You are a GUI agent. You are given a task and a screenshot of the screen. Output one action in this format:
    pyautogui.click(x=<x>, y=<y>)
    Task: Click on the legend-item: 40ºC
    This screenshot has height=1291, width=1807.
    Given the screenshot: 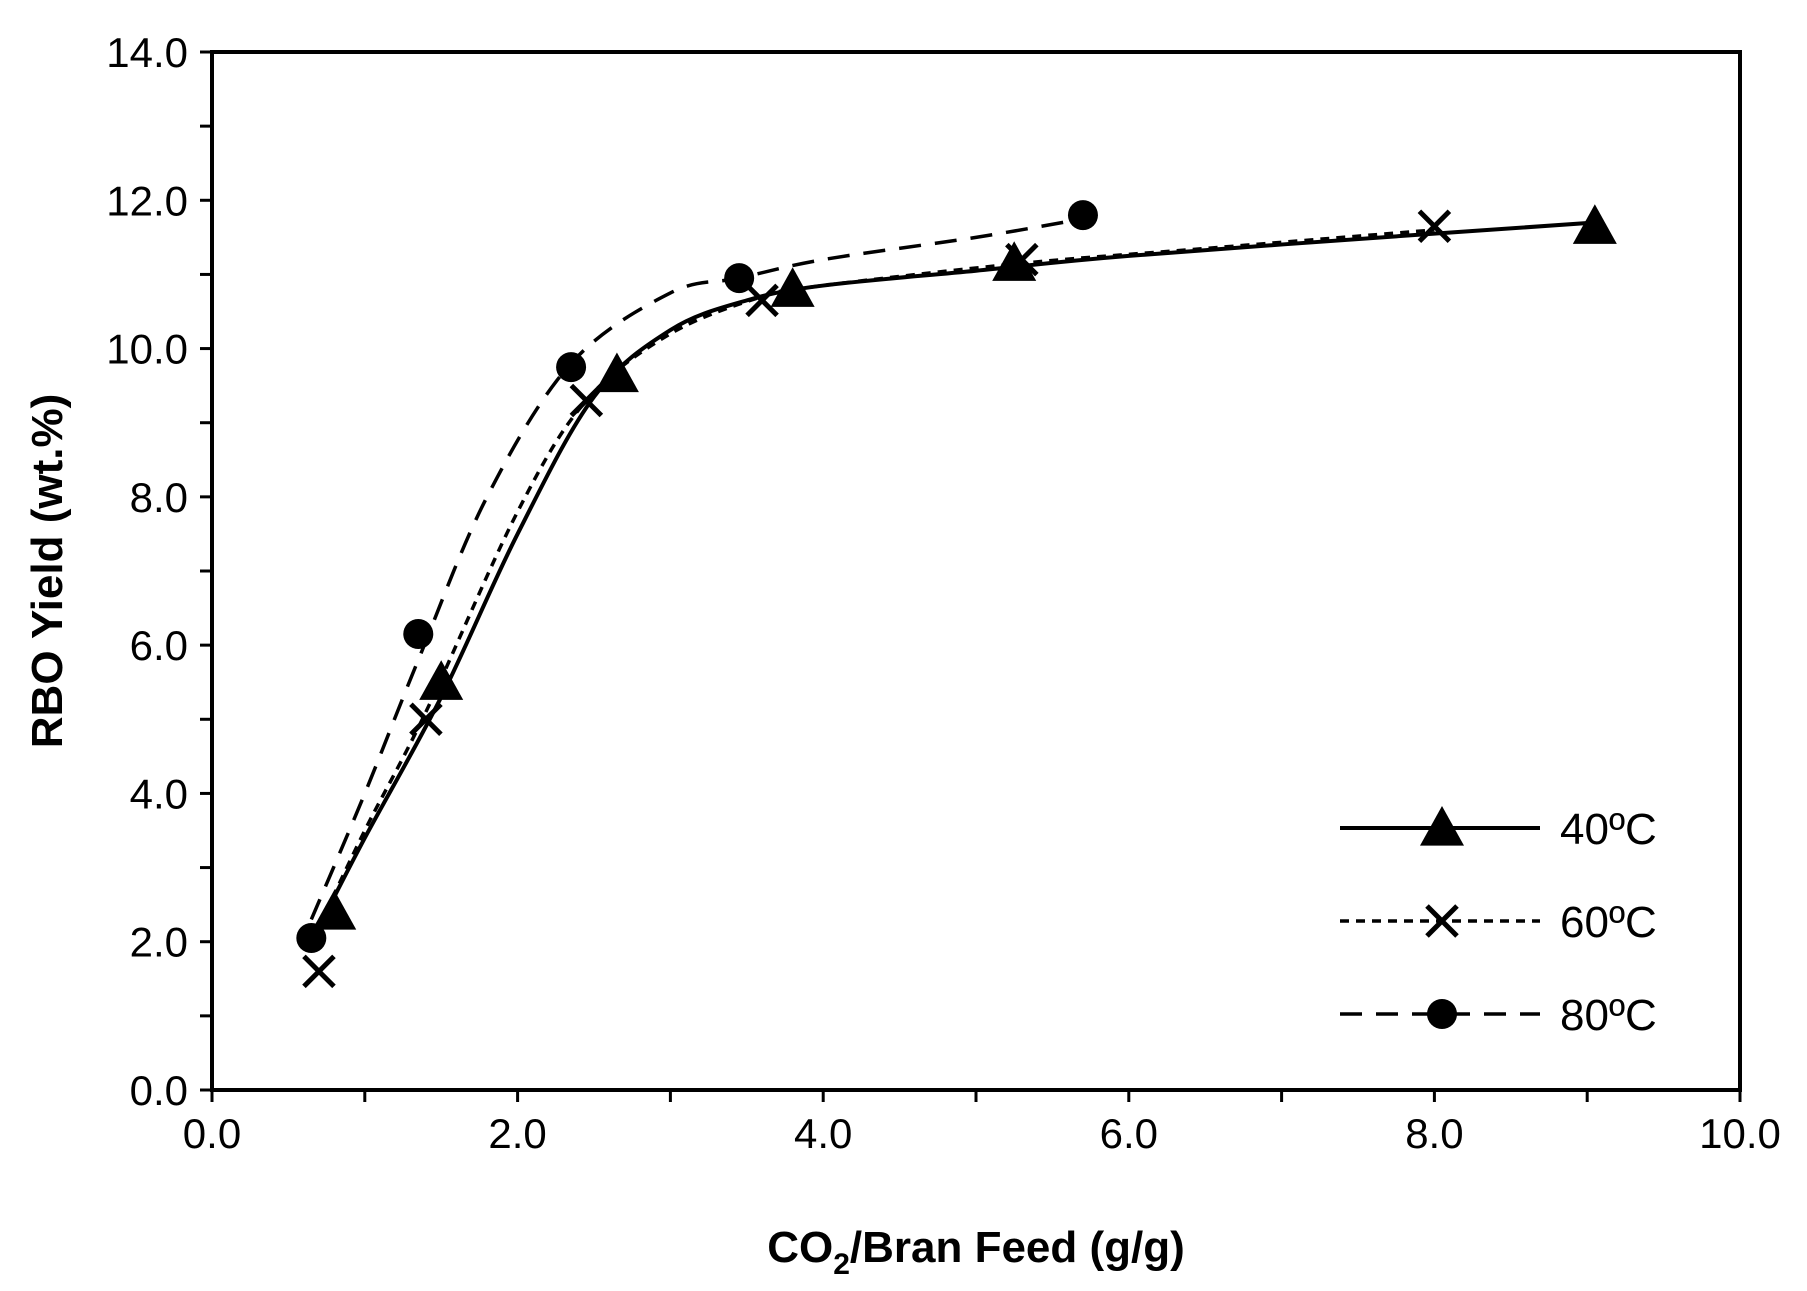 What is the action you would take?
    pyautogui.click(x=1498, y=829)
    